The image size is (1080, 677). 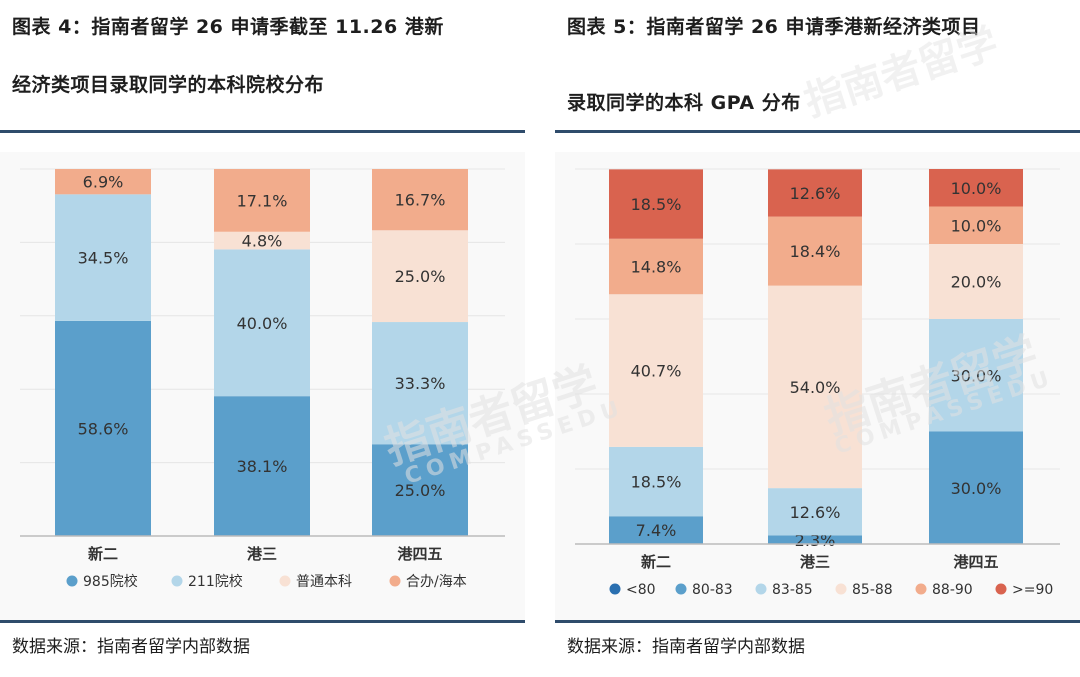 I want to click on left-data-label: 6.9%, so click(x=103, y=182).